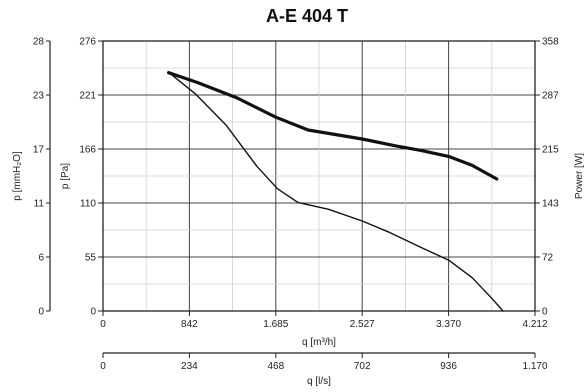 Image resolution: width=587 pixels, height=392 pixels. I want to click on chart-title: A-E 404 T, so click(307, 16).